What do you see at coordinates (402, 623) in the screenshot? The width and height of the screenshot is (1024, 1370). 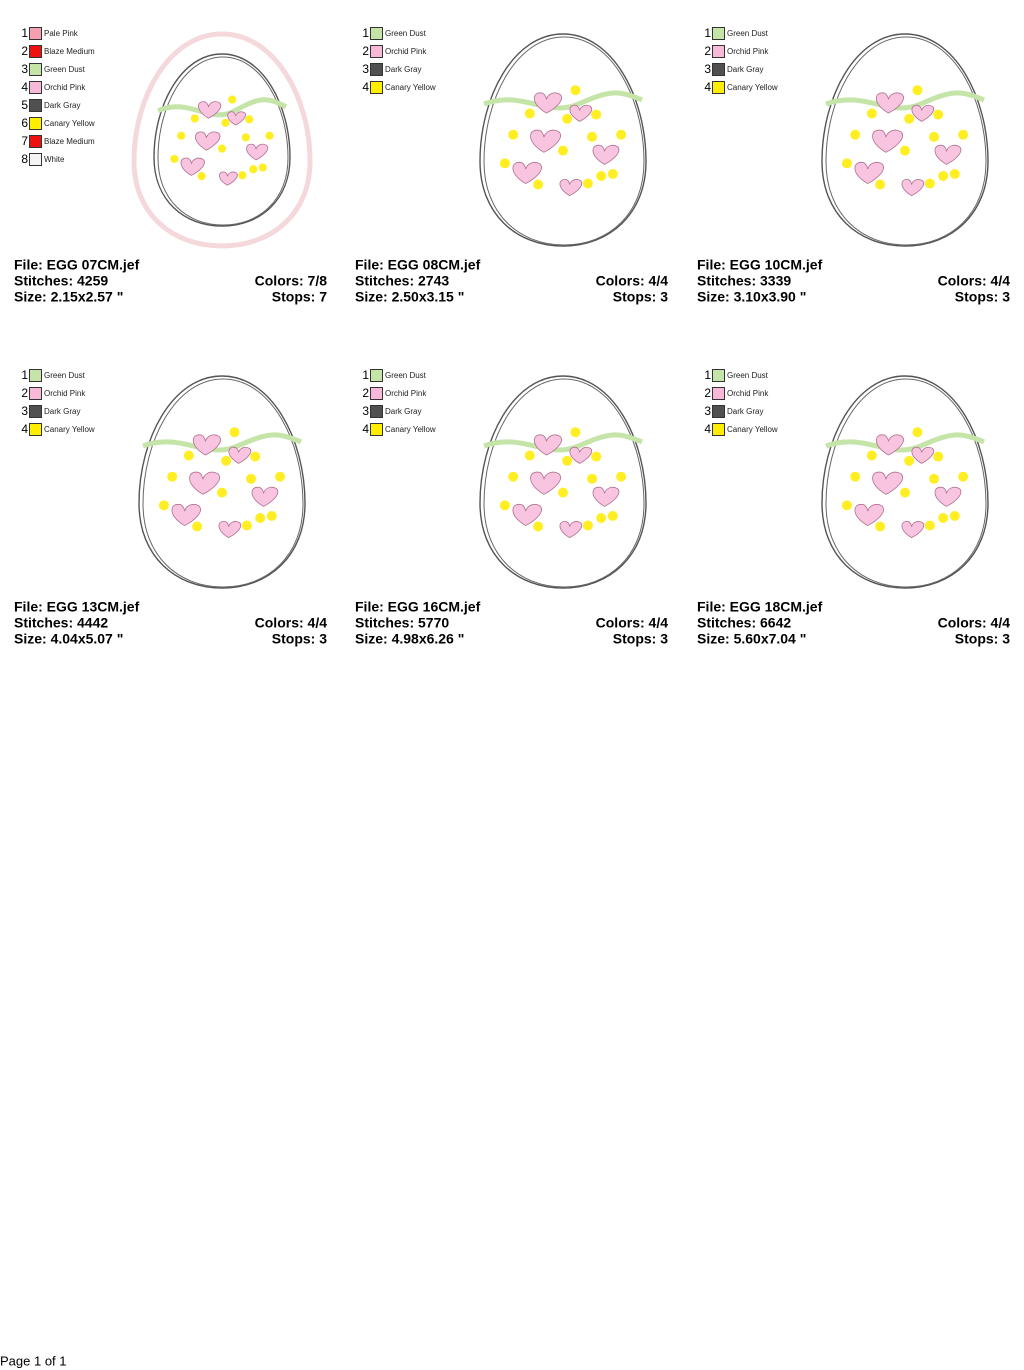 I see `stitch-count: Stitches: 5770` at bounding box center [402, 623].